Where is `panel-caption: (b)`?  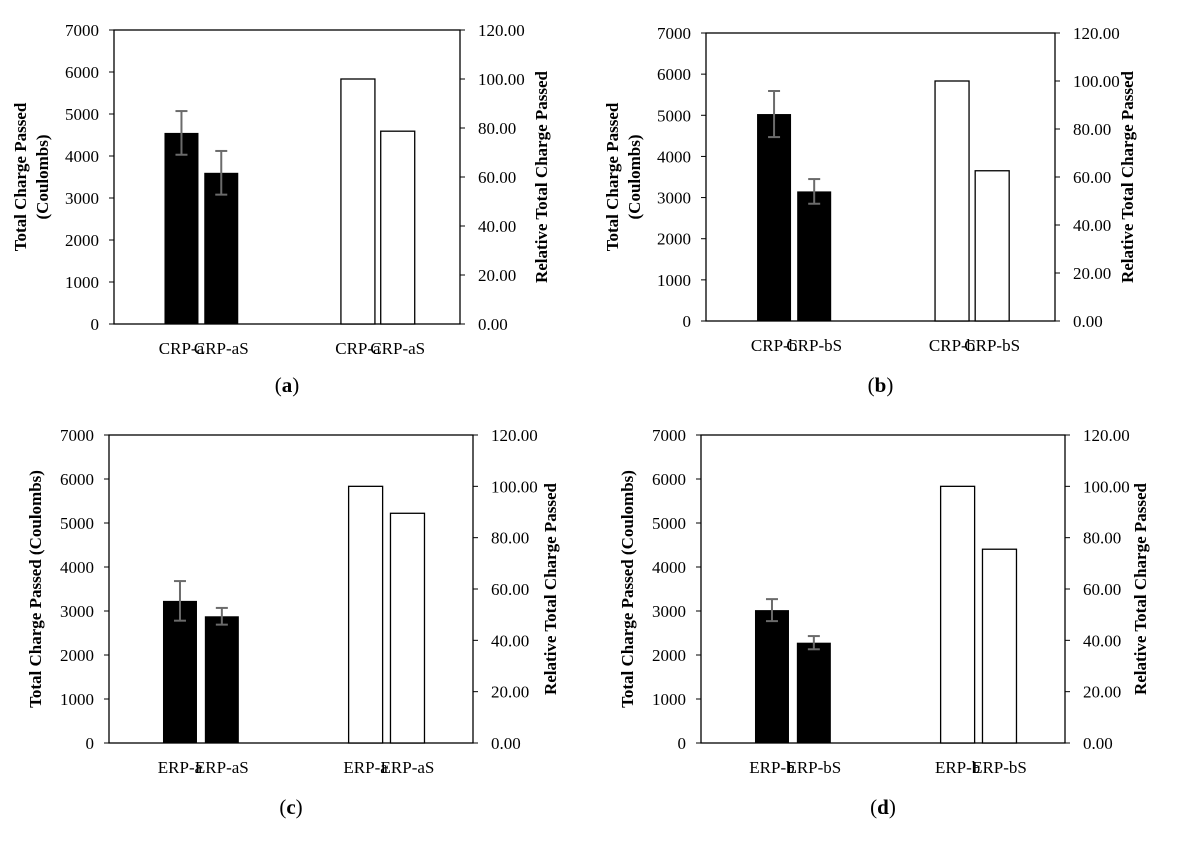 panel-caption: (b) is located at coordinates (881, 385).